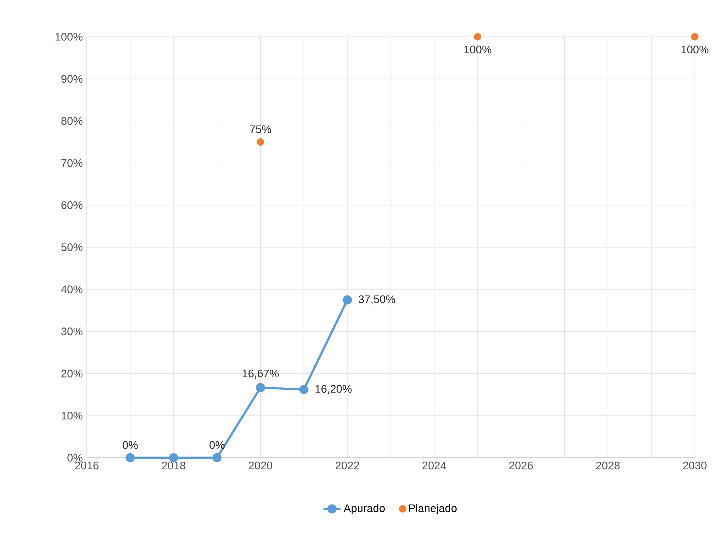  Describe the element at coordinates (434, 466) in the screenshot. I see `x-tick-label: 2024` at that location.